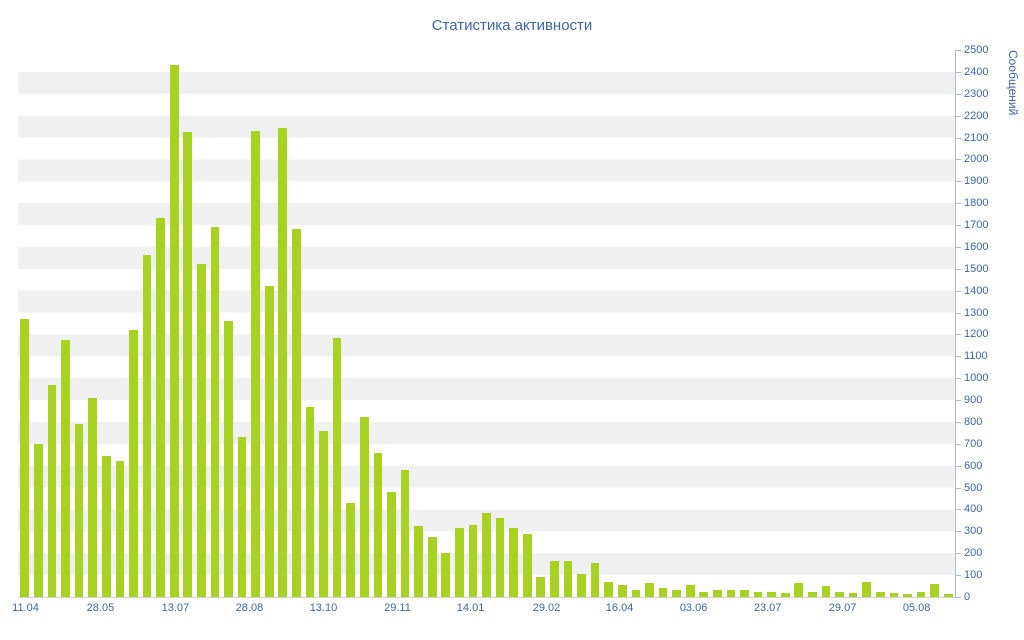 This screenshot has height=640, width=1024. I want to click on y-axis-label: 2500, so click(976, 50).